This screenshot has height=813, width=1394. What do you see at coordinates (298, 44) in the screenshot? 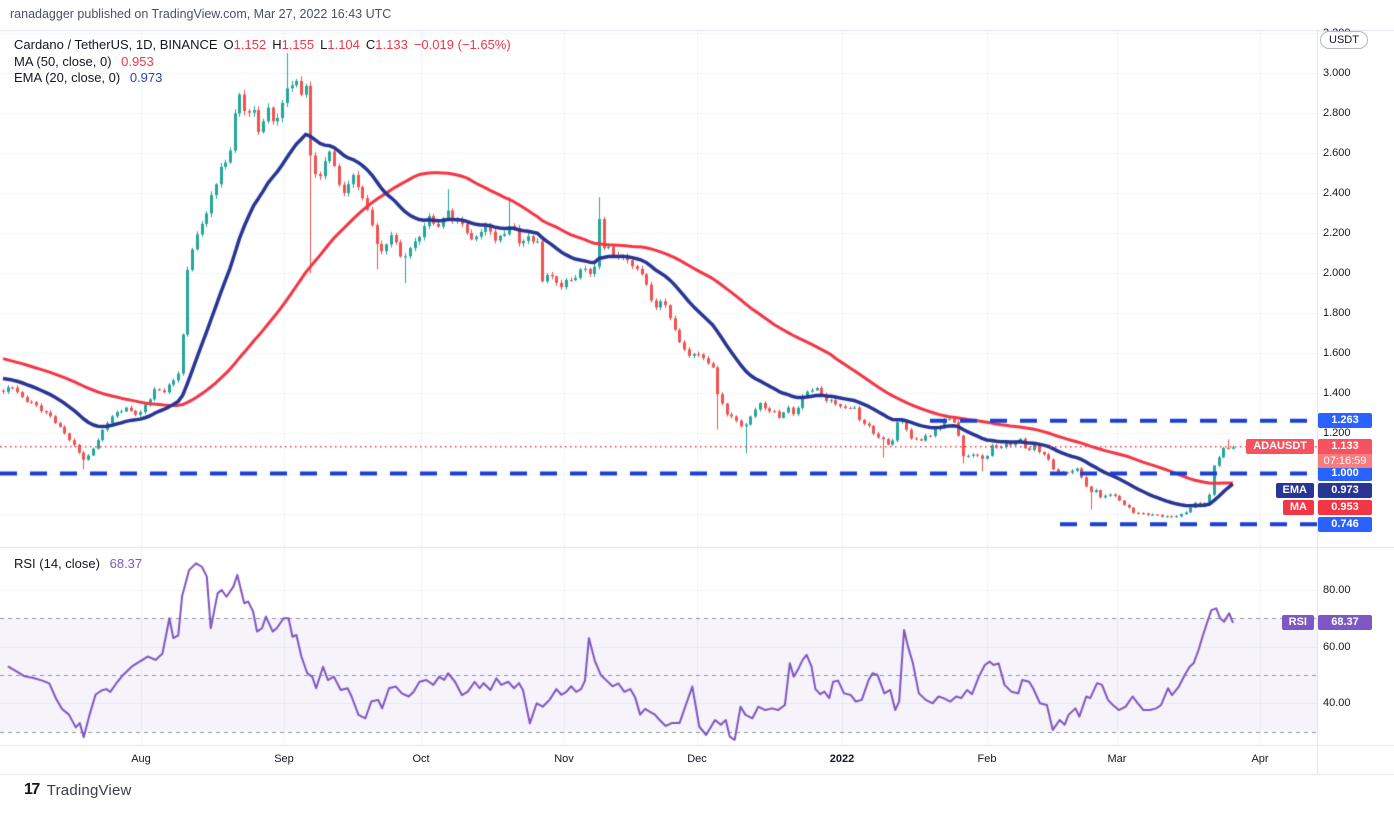
I see `high-value: 1.155` at bounding box center [298, 44].